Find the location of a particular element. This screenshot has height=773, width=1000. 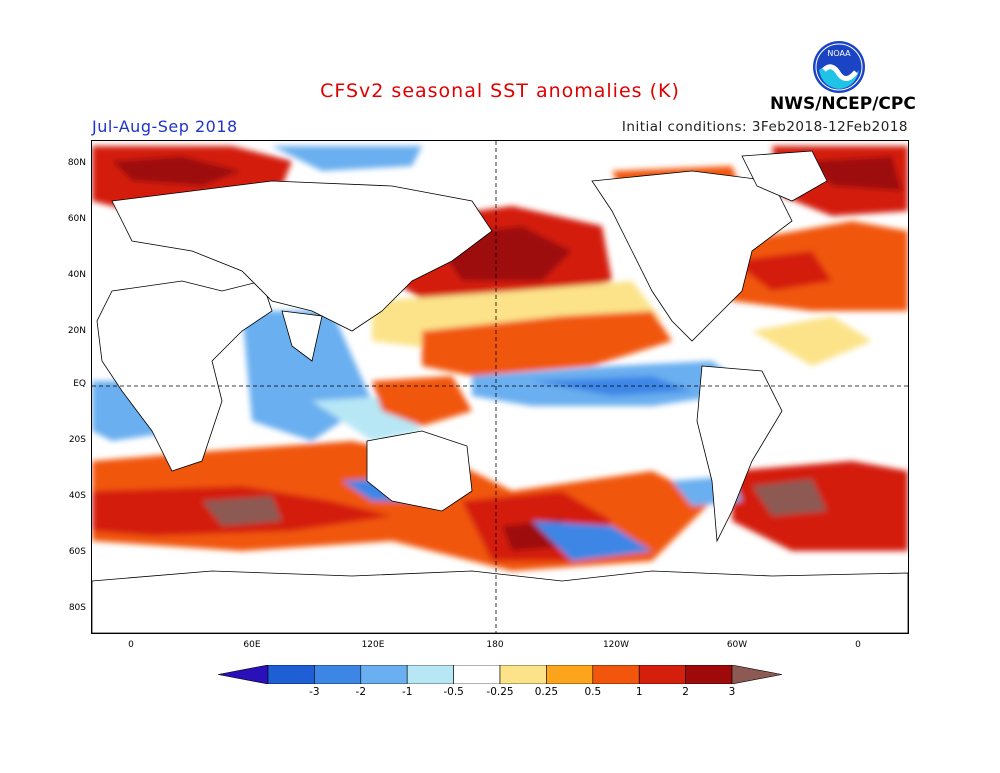

colorbar-tick-label: 1 is located at coordinates (639, 692).